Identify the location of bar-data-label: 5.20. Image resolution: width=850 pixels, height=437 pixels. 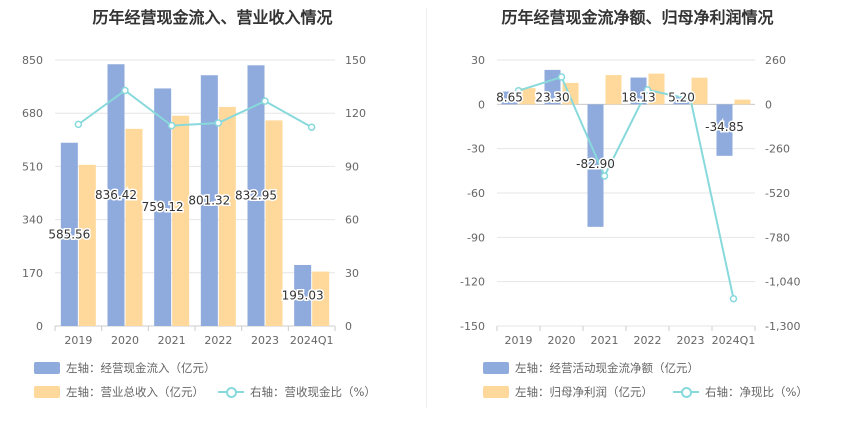
(681, 97).